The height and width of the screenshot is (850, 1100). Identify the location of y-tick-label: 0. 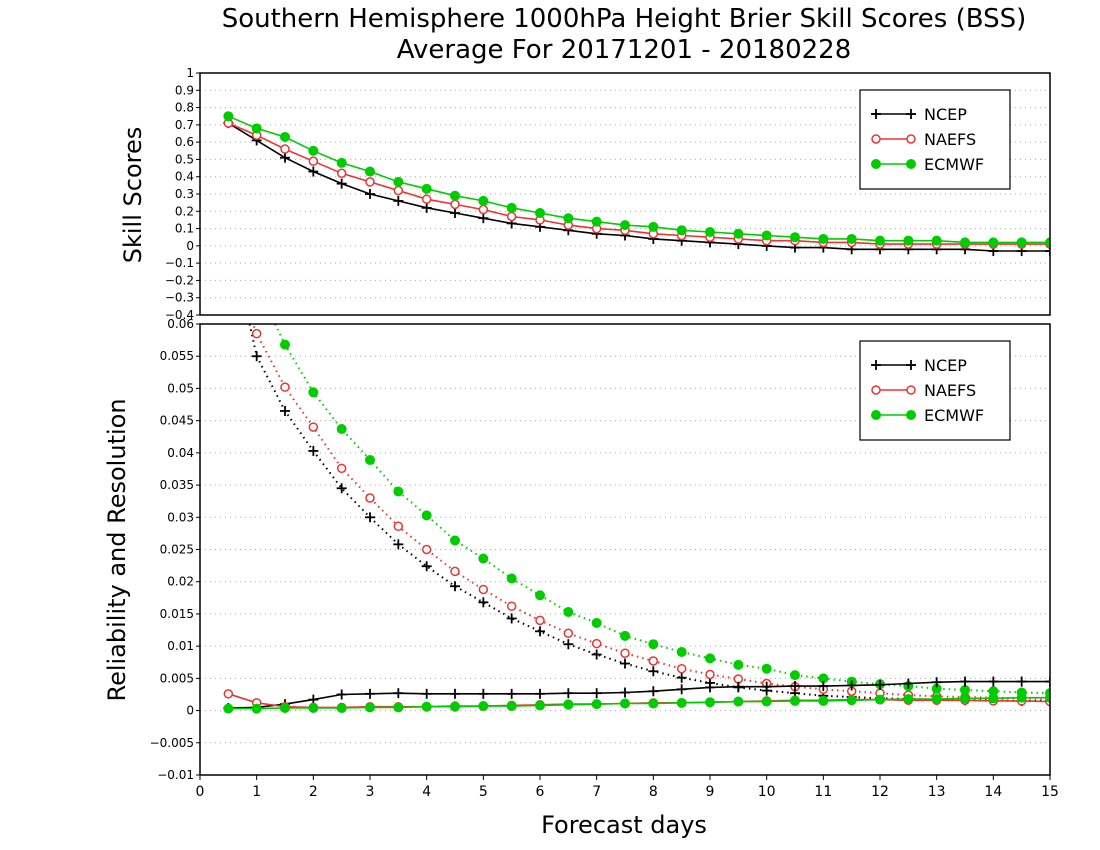
(190, 711).